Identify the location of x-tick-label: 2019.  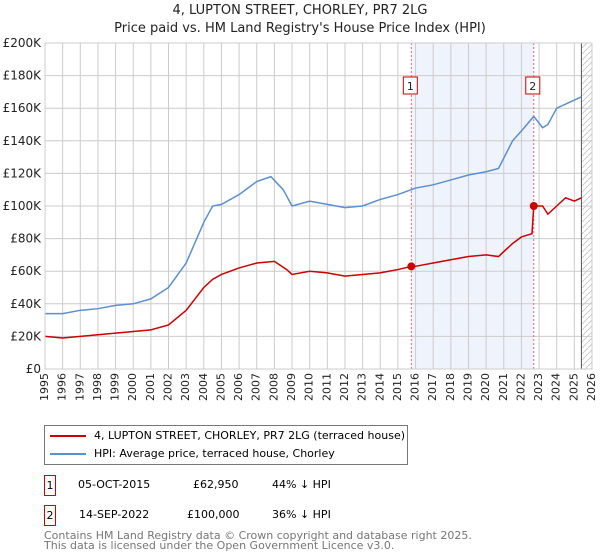
(467, 387).